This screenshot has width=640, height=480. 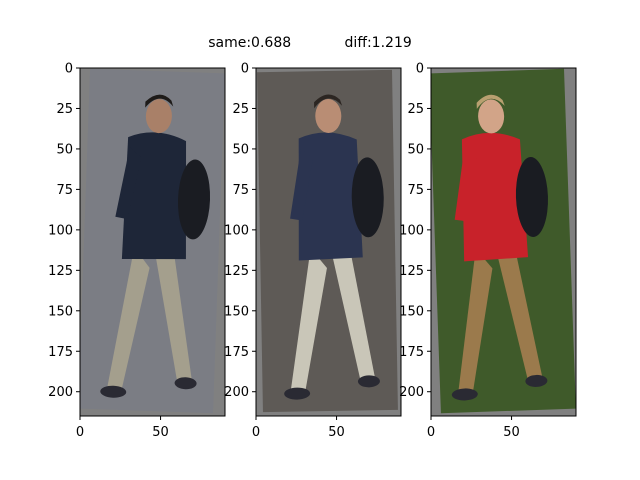 I want to click on figure-title: same:0.688 diff:1.219, so click(x=310, y=43).